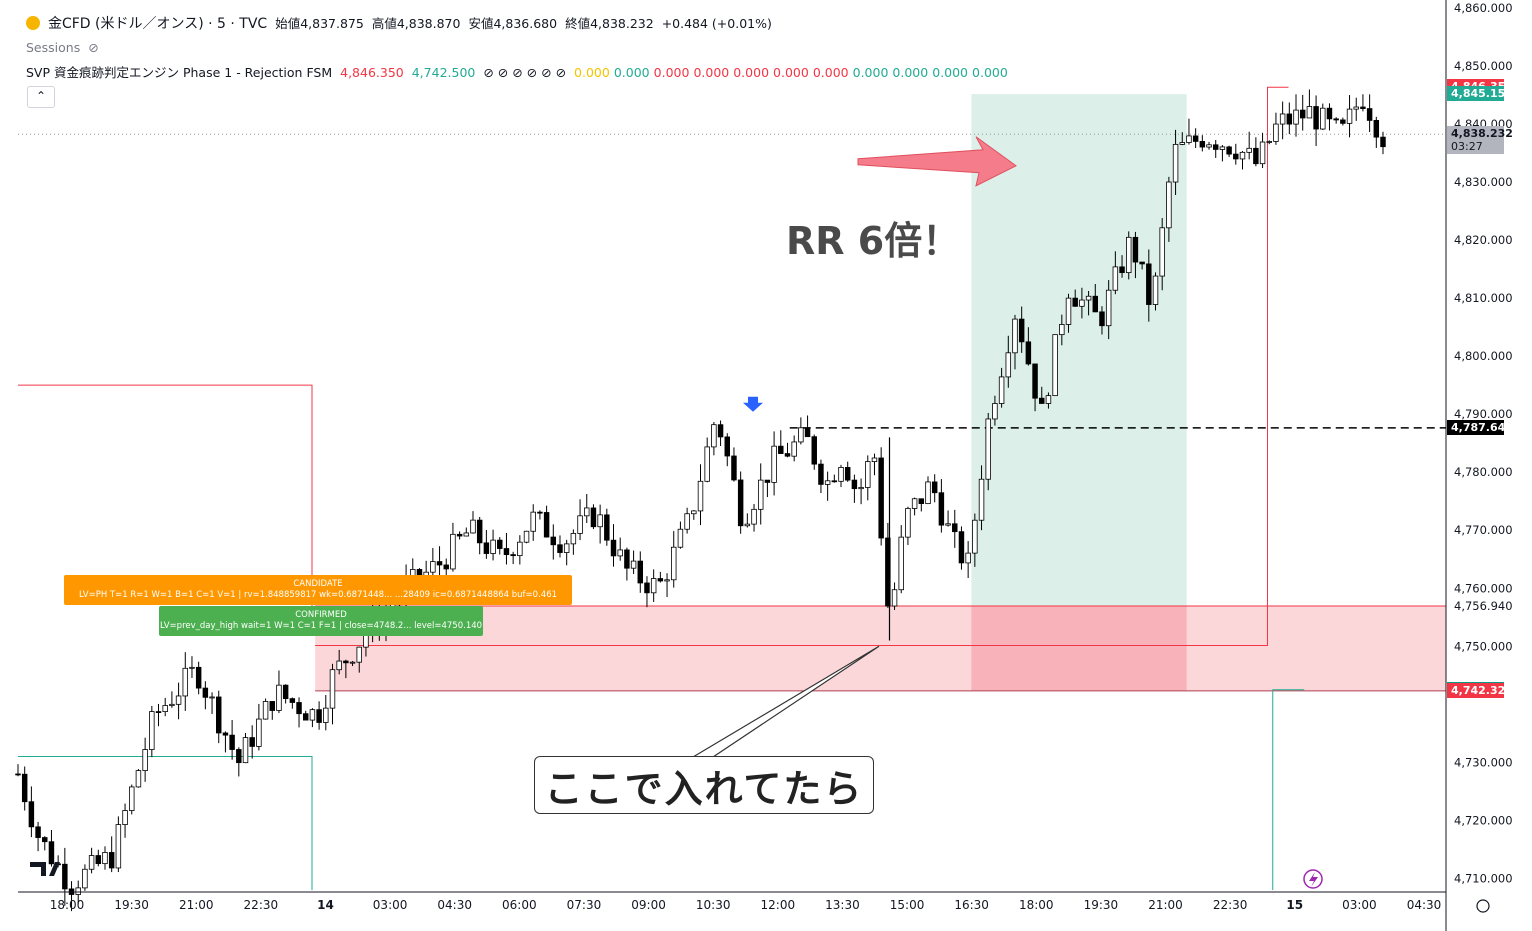  I want to click on x-tick-label: 21:00, so click(196, 905).